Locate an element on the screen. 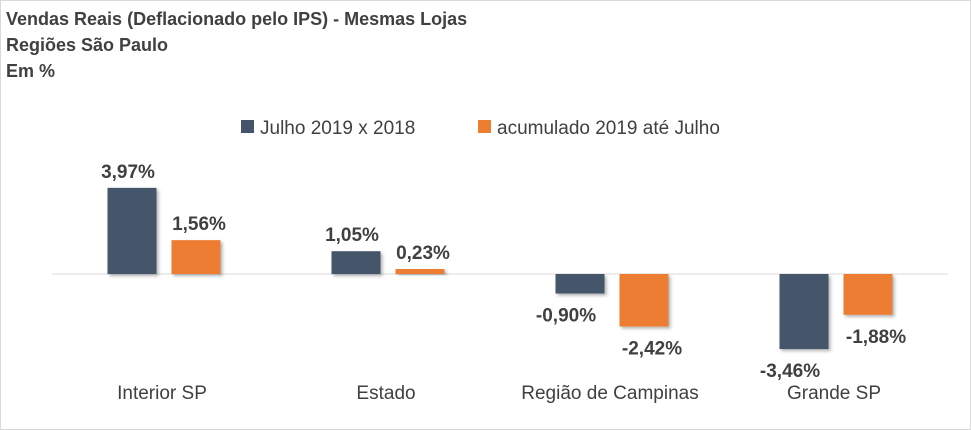 Image resolution: width=971 pixels, height=430 pixels. legend-label-2: acumulado 2019 até Julho is located at coordinates (608, 128).